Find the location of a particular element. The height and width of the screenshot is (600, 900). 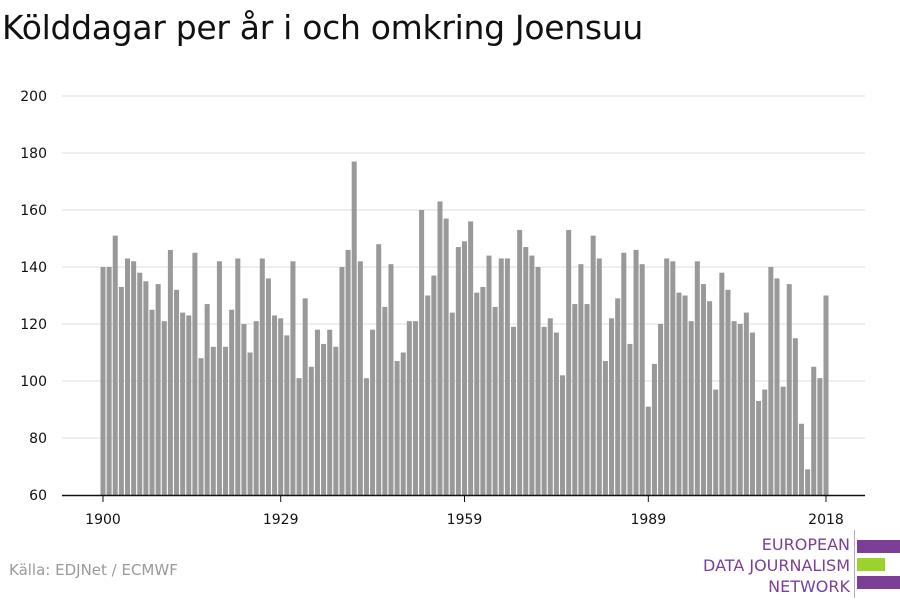

bar-1940 is located at coordinates (348, 372).